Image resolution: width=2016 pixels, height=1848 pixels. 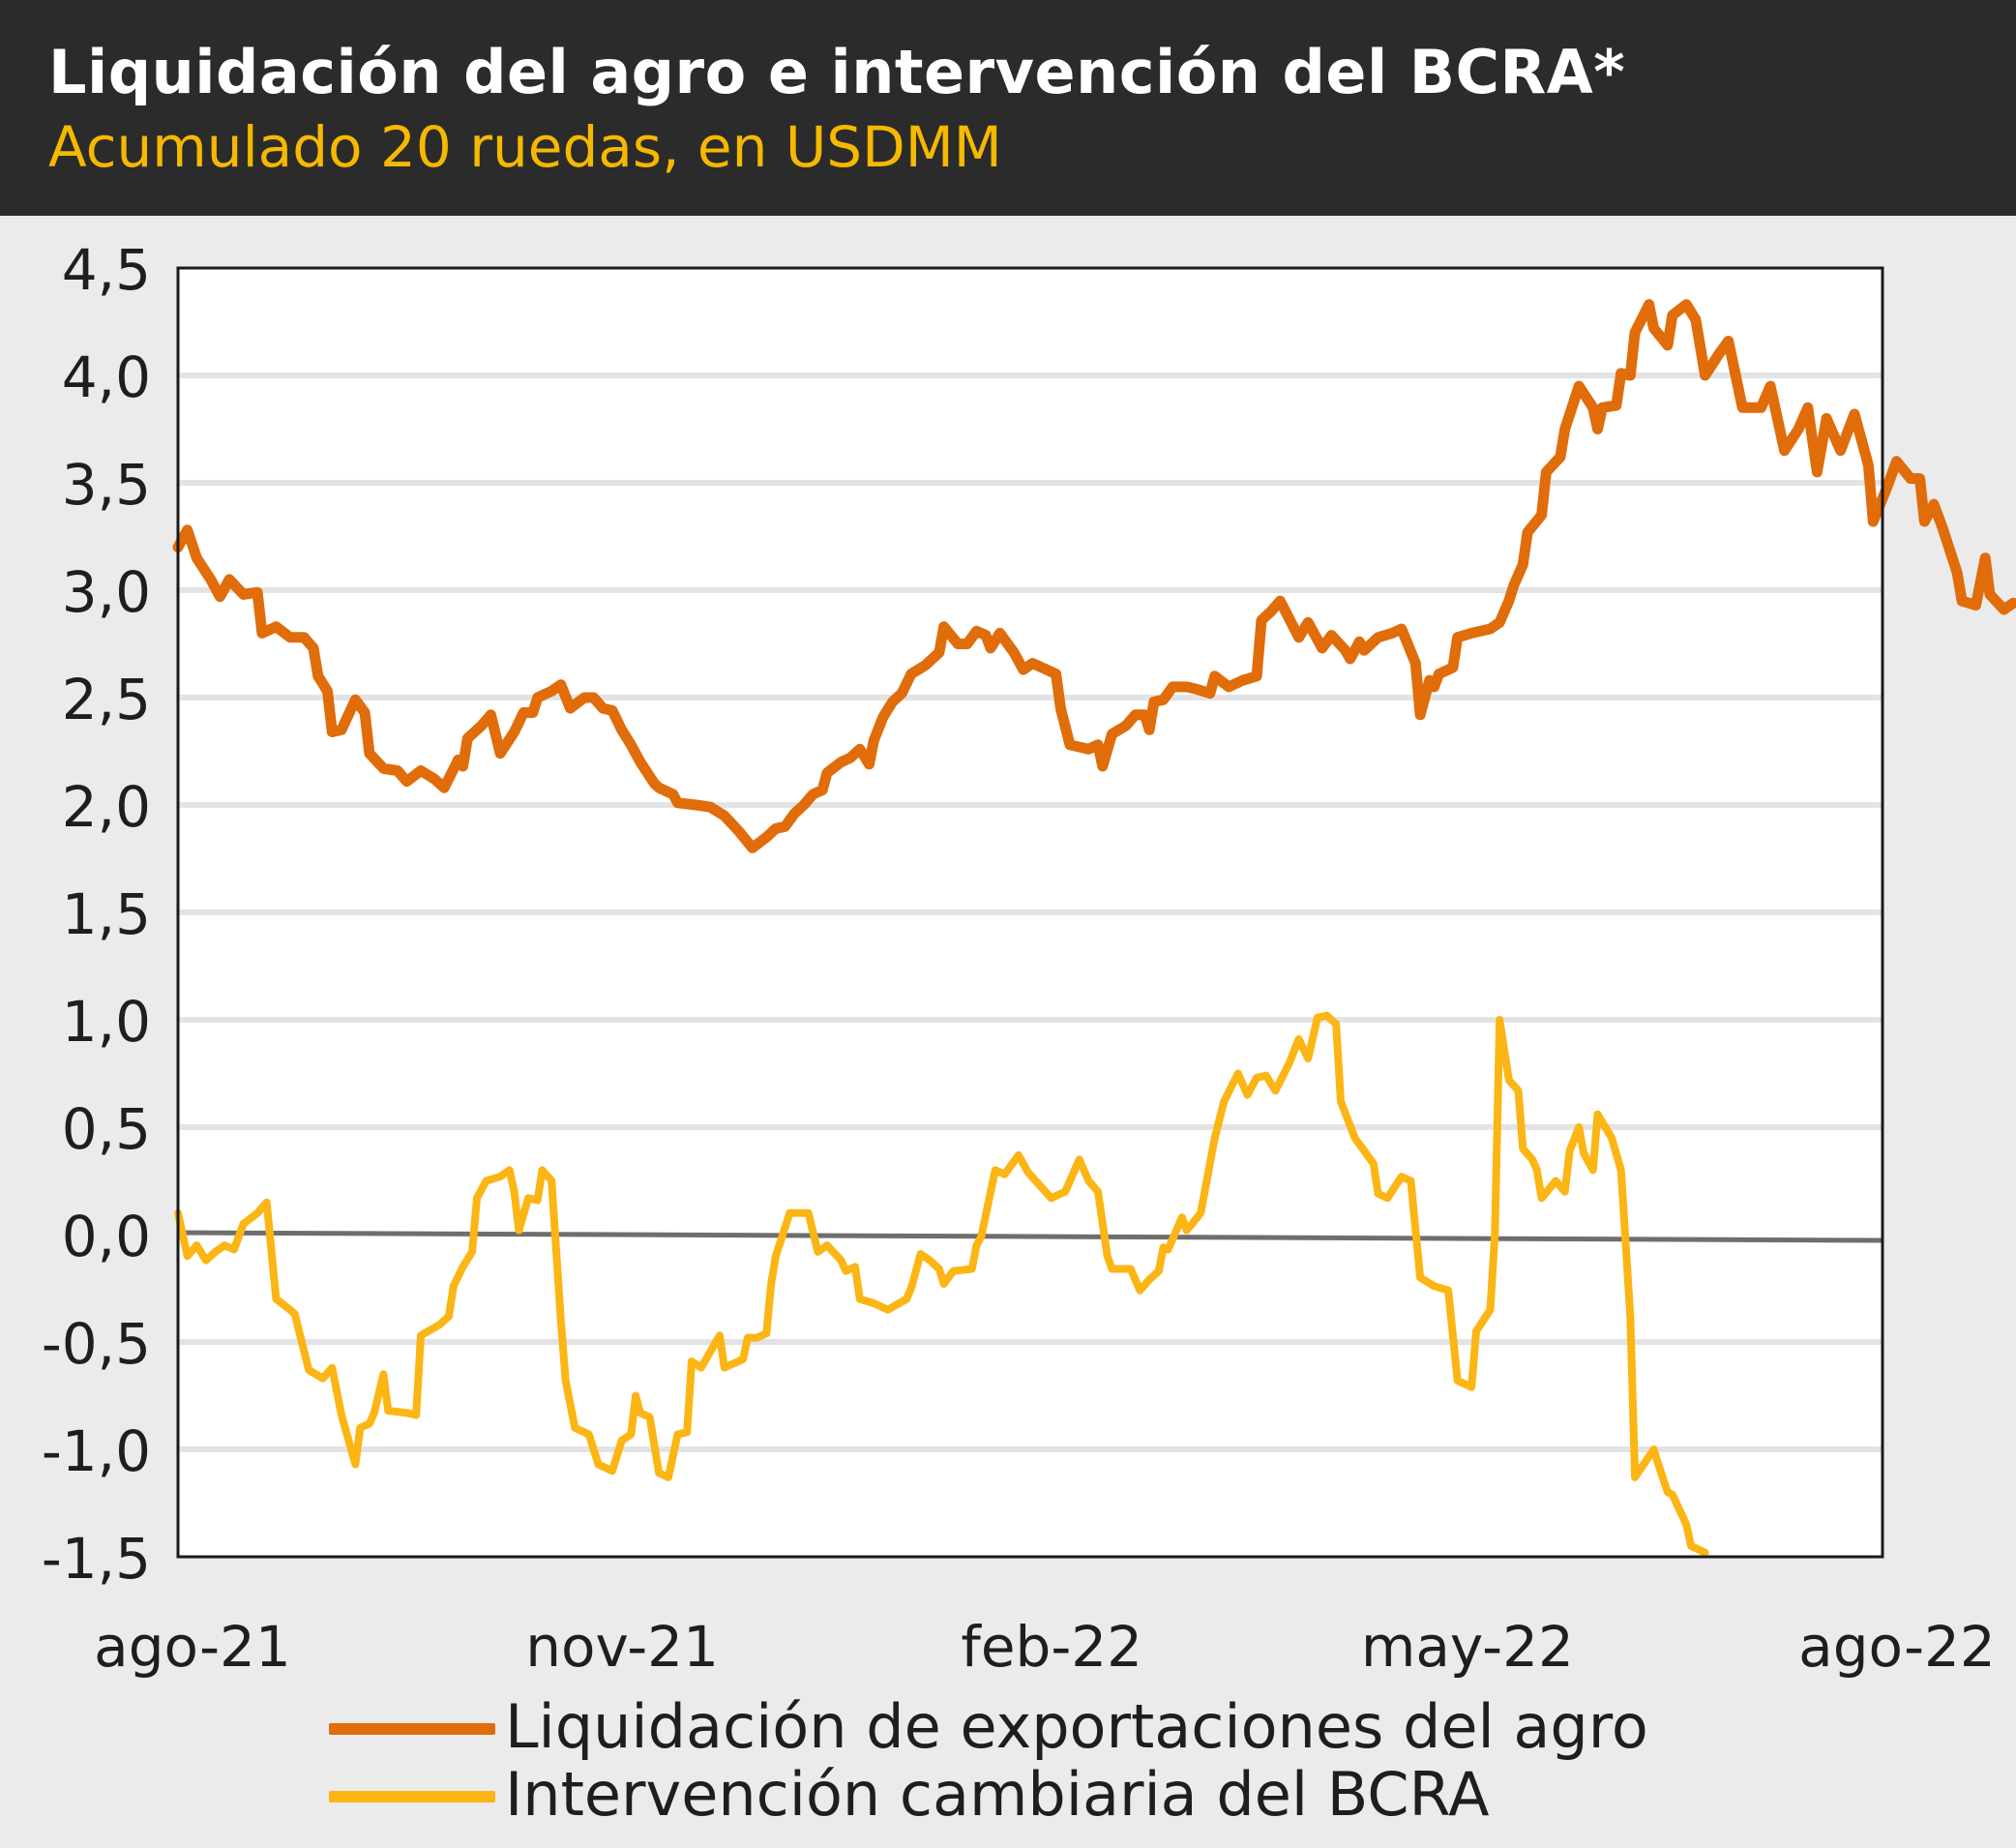 What do you see at coordinates (998, 1794) in the screenshot?
I see `legend-label-bcra: Intervención cambiaria del BCRA` at bounding box center [998, 1794].